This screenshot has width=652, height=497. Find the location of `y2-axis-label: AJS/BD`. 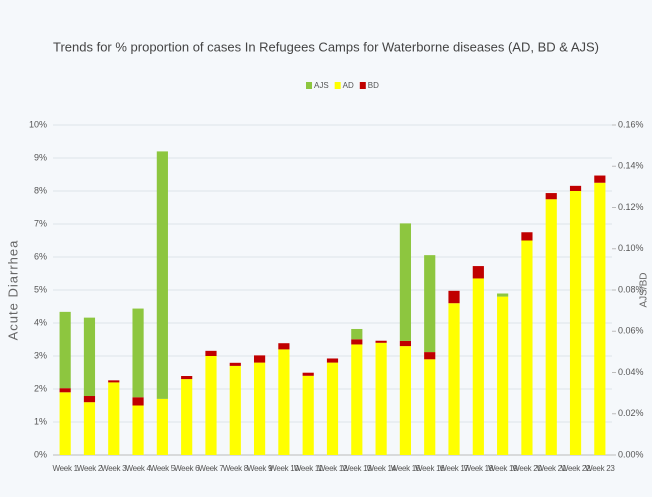

y2-axis-label: AJS/BD is located at coordinates (644, 289).